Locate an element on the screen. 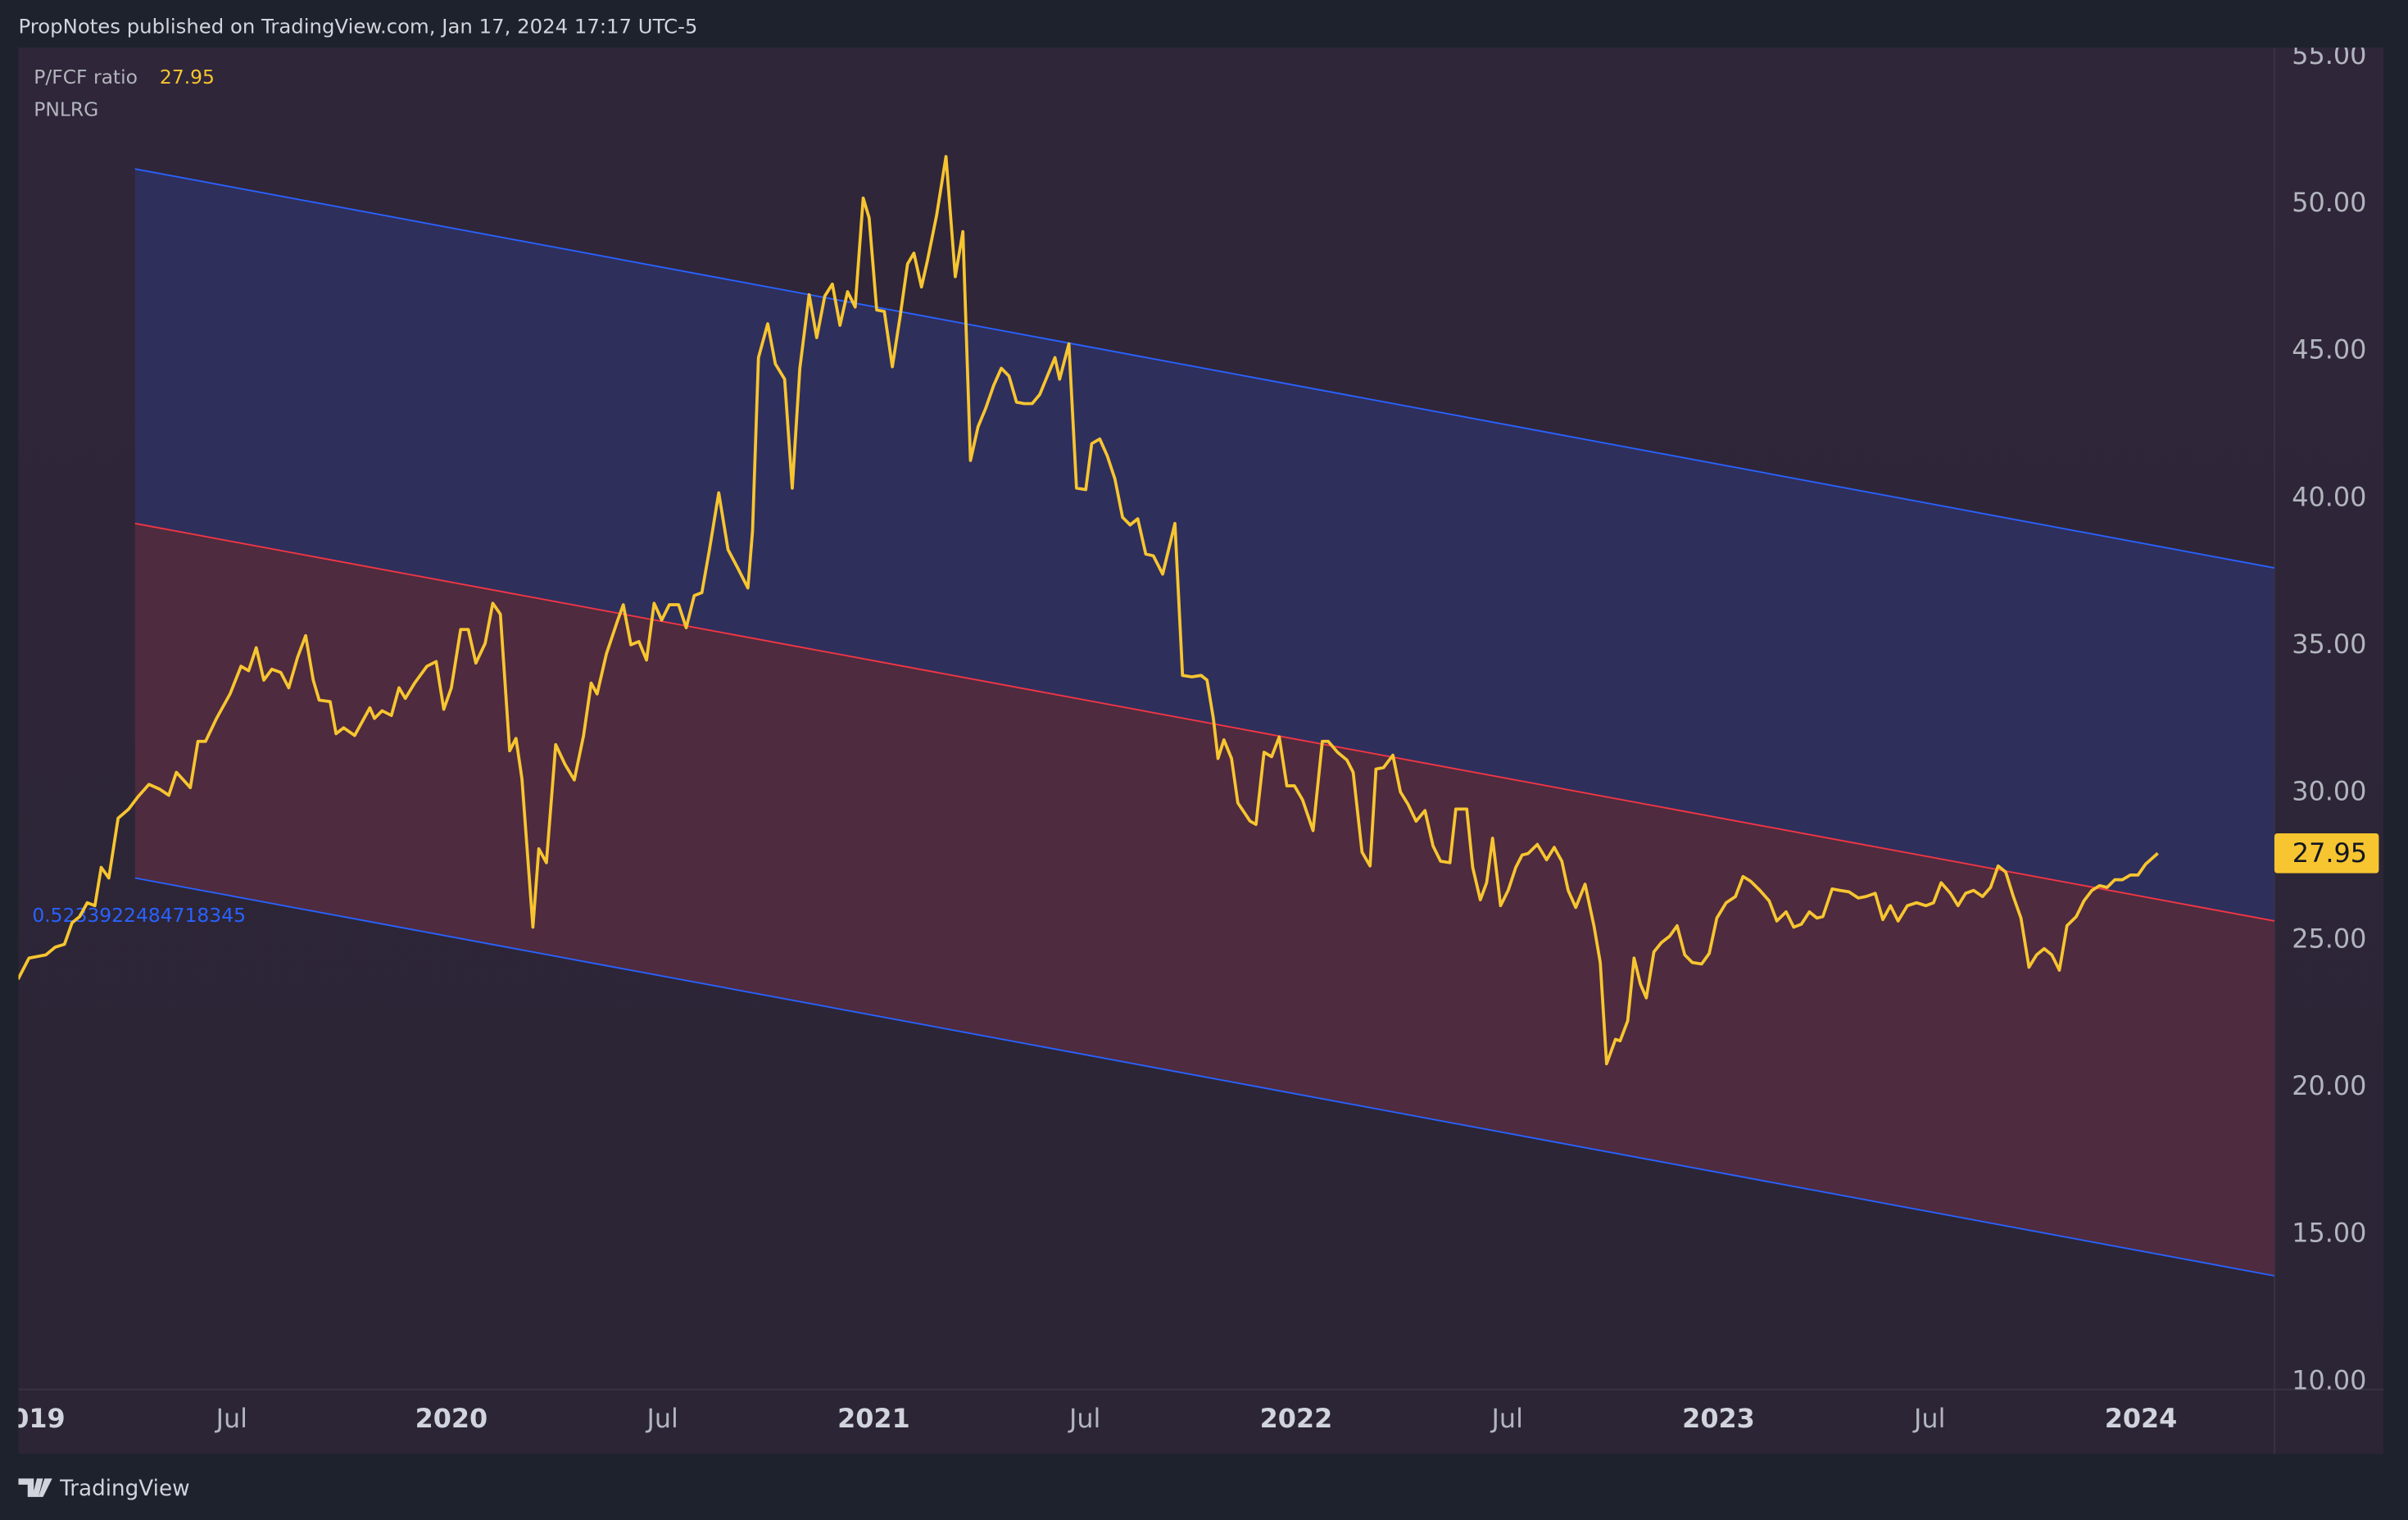 The image size is (2408, 1520). y-tick-label: 15.00 is located at coordinates (2329, 1233).